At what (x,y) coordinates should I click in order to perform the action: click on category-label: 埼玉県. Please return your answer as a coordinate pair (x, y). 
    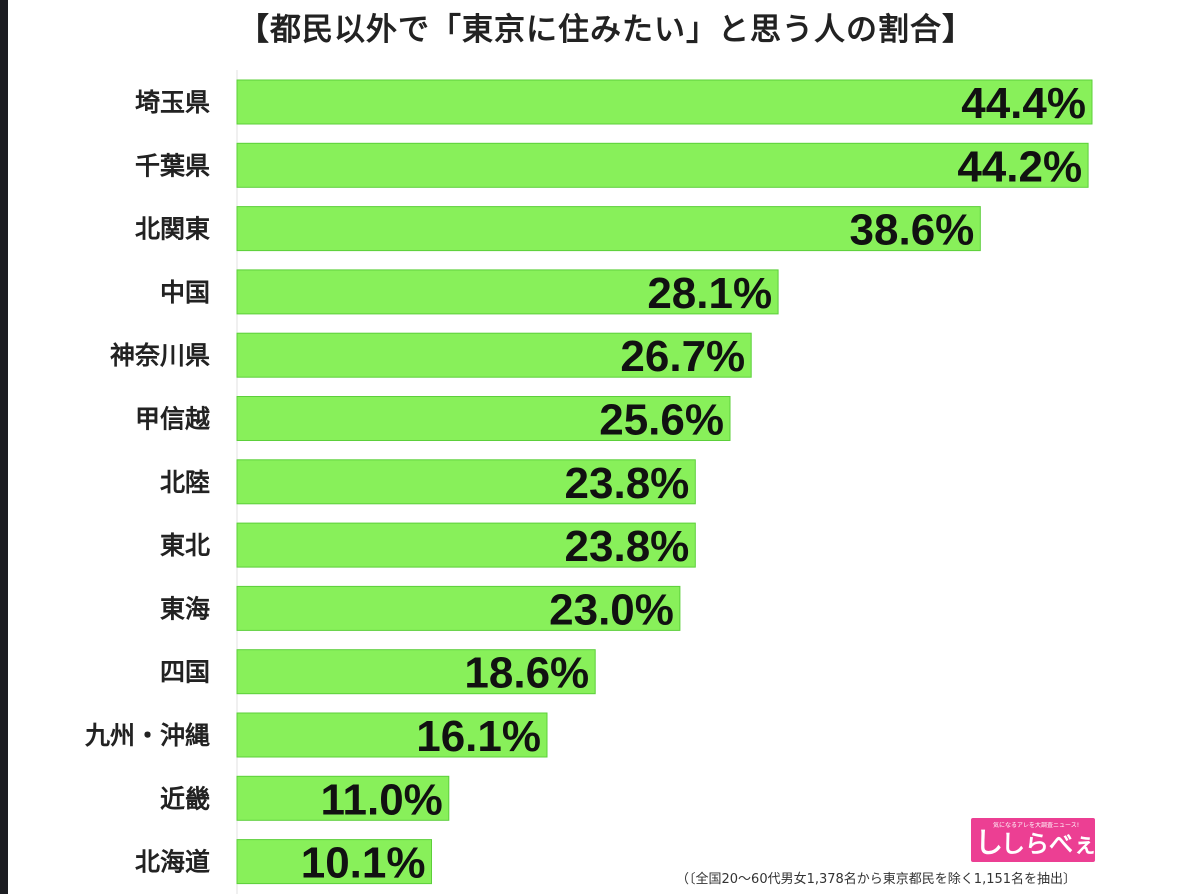
    Looking at the image, I should click on (172, 102).